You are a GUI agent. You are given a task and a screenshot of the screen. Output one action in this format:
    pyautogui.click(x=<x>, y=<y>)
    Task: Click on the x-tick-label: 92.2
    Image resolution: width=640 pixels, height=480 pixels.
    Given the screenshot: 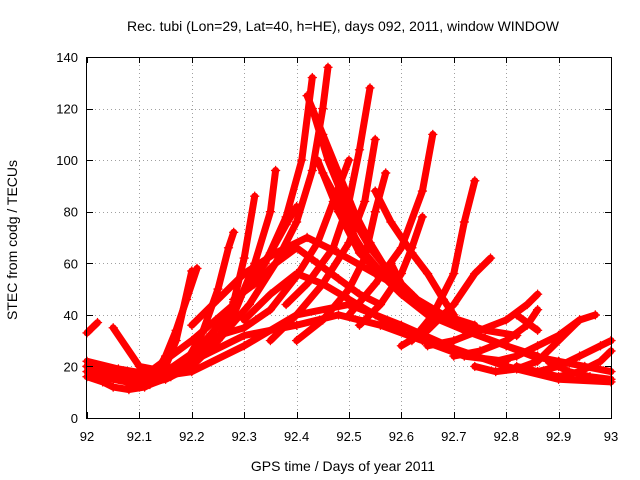 What is the action you would take?
    pyautogui.click(x=191, y=436)
    